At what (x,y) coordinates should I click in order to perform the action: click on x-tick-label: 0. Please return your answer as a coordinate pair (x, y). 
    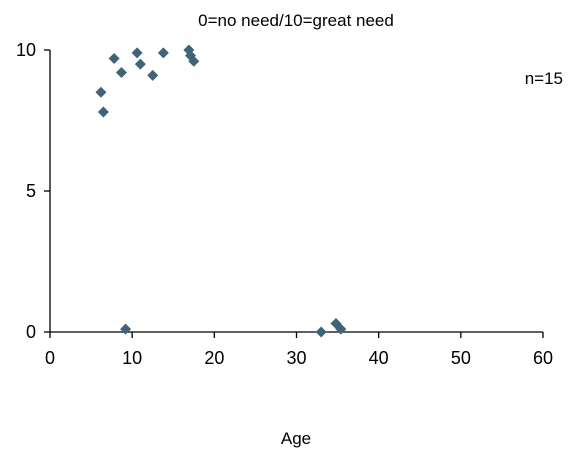
    Looking at the image, I should click on (50, 358).